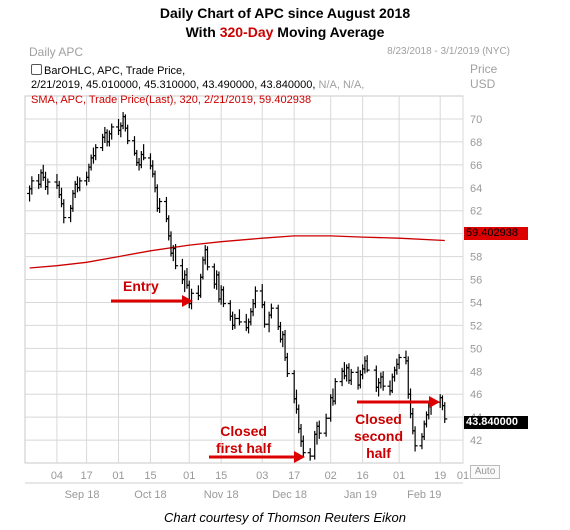 The height and width of the screenshot is (530, 570). I want to click on closed-second-arrow-head, so click(434, 402).